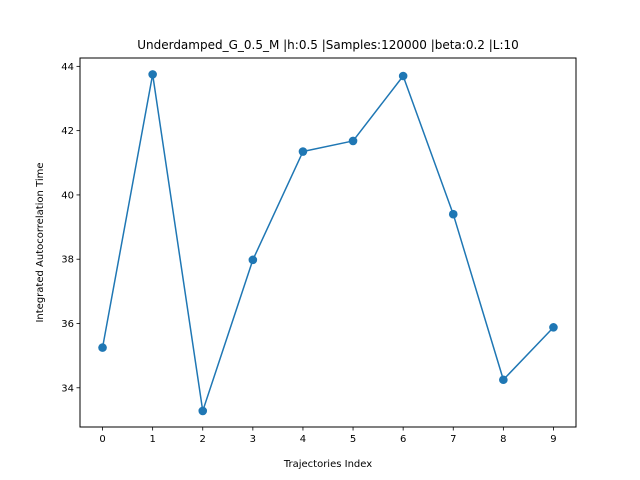  Describe the element at coordinates (67, 260) in the screenshot. I see `y-tick-label: 38` at that location.